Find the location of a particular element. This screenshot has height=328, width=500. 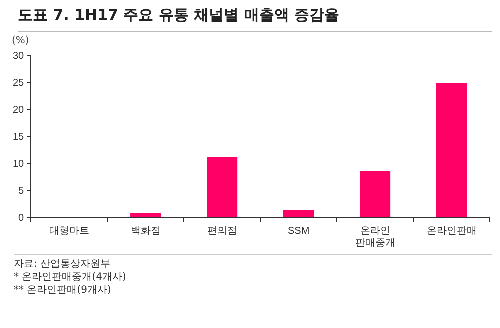

y-tick-label: 5 is located at coordinates (21, 191).